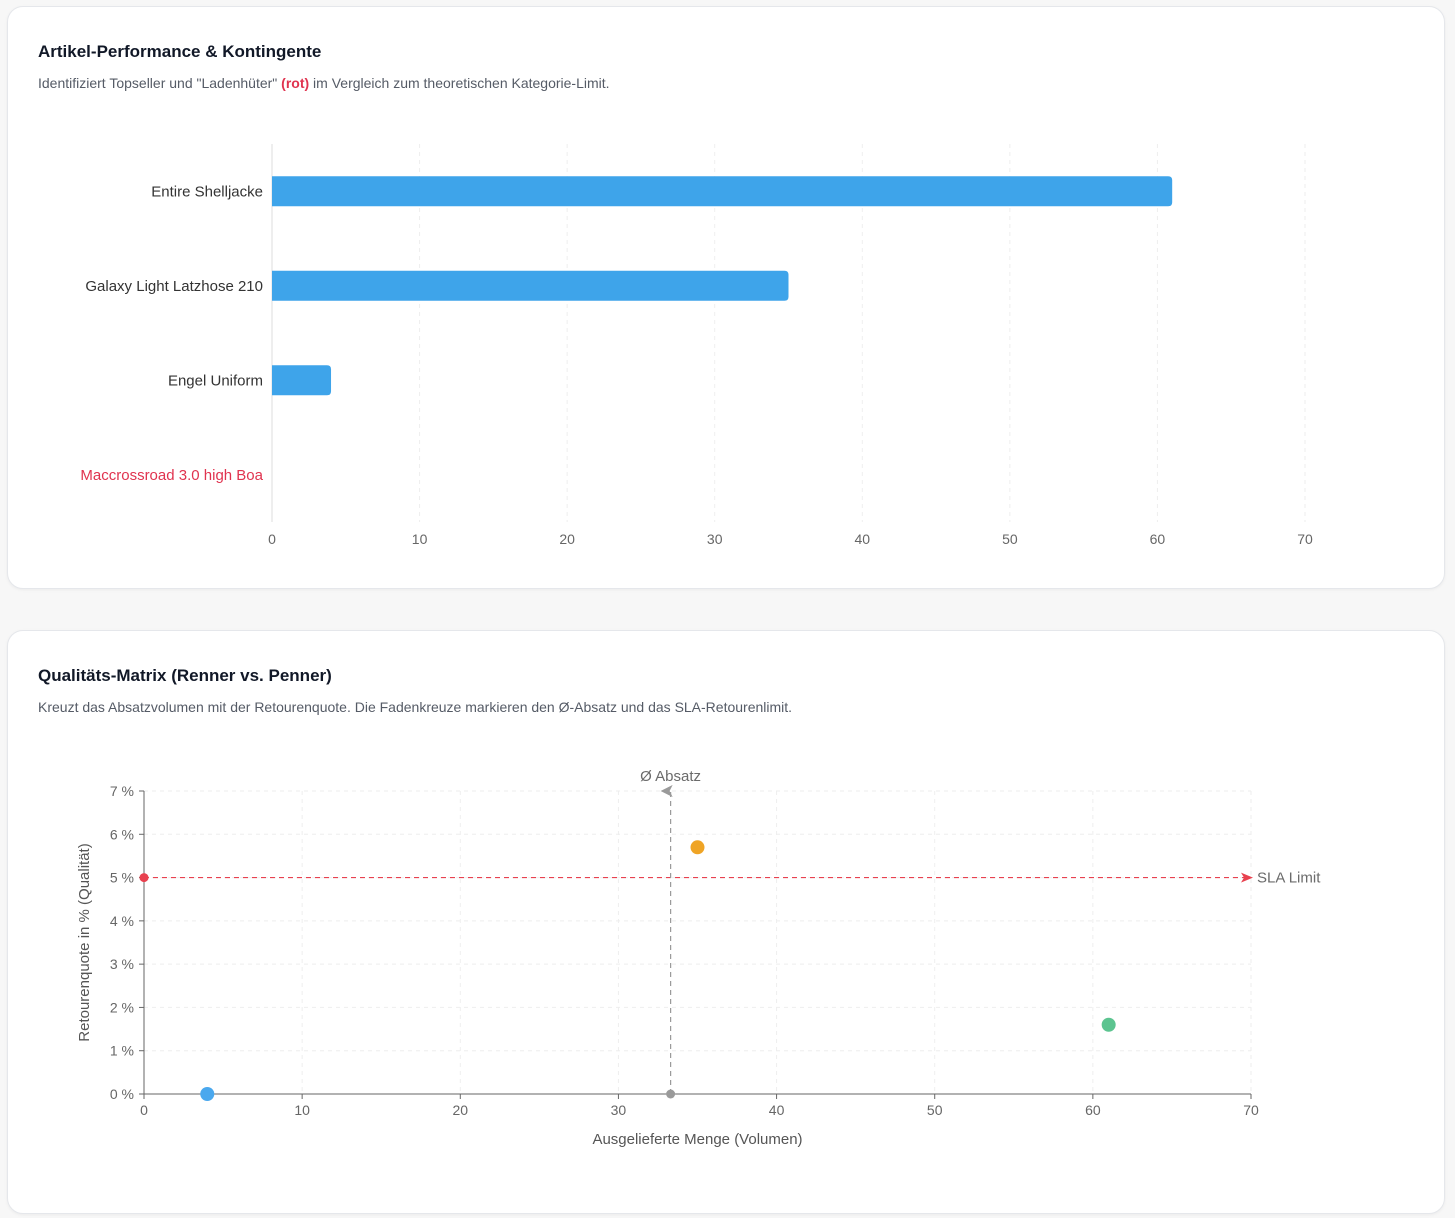 The height and width of the screenshot is (1218, 1455). I want to click on scatter-x-axis-title: Ausgelieferte Menge (Volumen), so click(697, 1139).